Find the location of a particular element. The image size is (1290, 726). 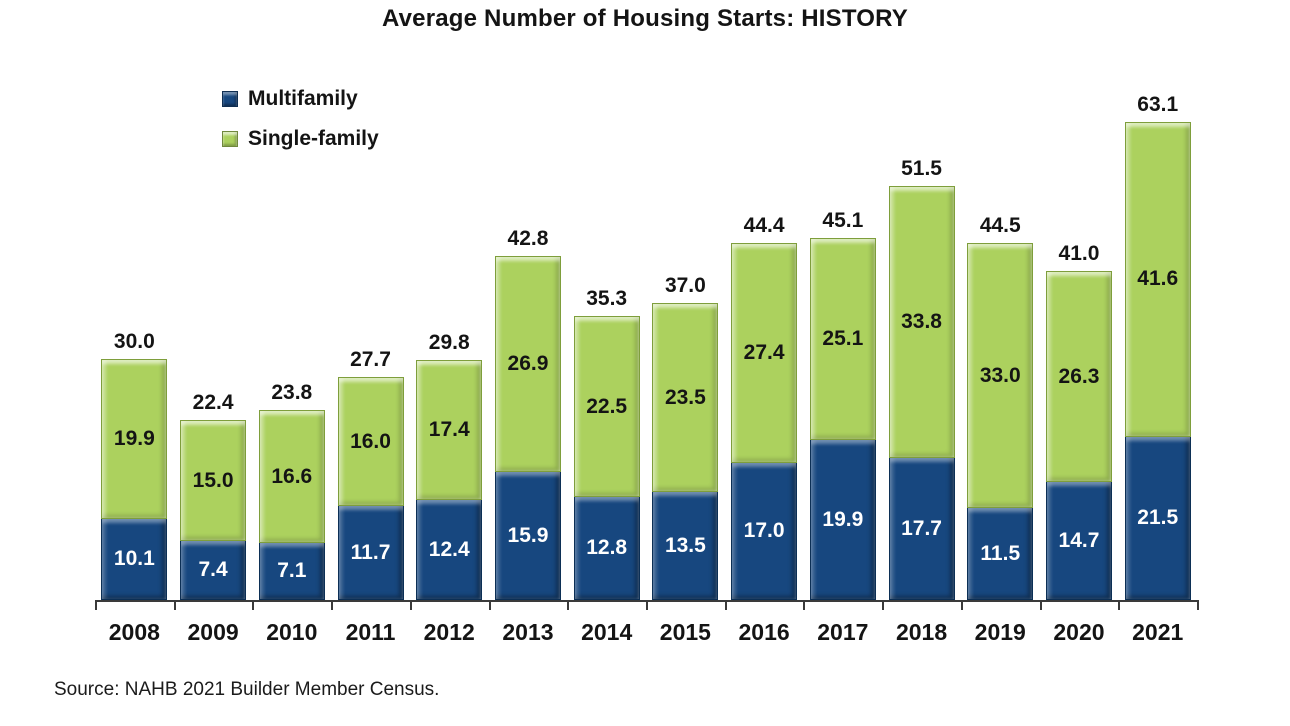

bar-segment-multifamily-2016: 17.0 is located at coordinates (764, 531).